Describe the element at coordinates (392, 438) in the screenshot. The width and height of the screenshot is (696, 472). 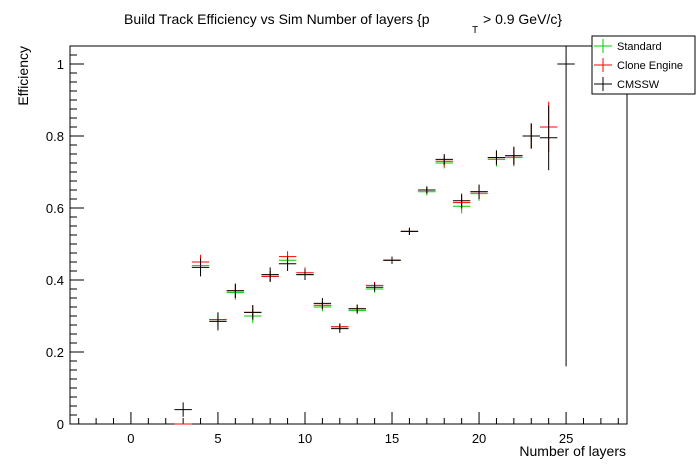
I see `x-tick-label: 15` at that location.